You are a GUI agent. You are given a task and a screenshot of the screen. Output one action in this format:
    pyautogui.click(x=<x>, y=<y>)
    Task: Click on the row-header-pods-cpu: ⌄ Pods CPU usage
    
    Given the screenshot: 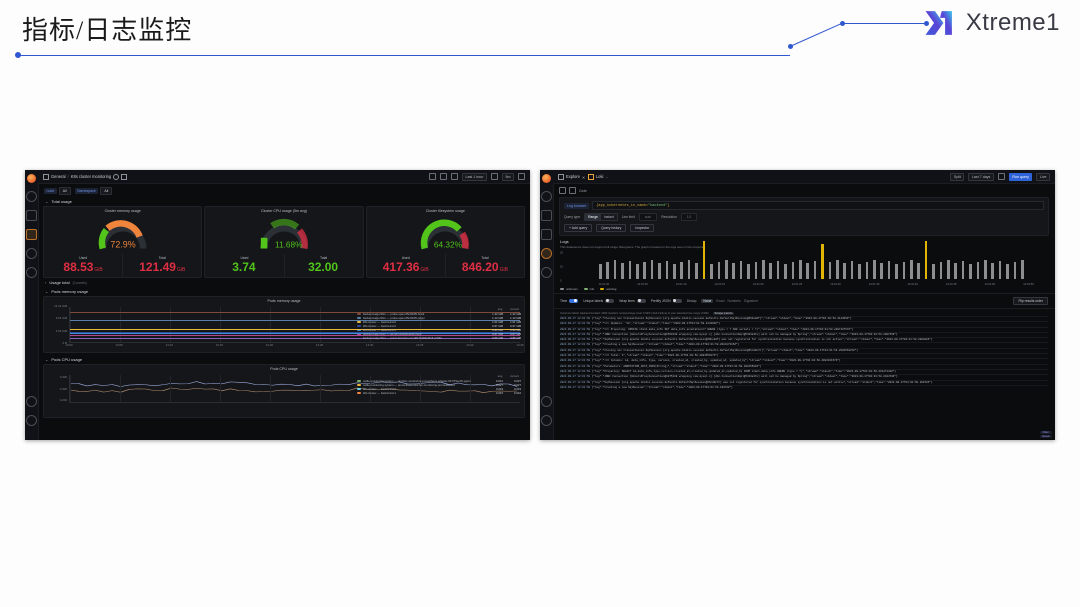 What is the action you would take?
    pyautogui.click(x=284, y=359)
    